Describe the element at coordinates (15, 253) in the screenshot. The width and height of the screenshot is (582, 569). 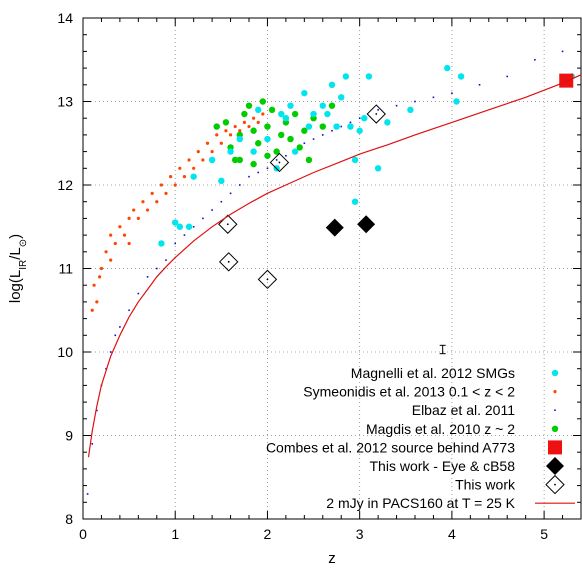
I see `y-axis-label-mid: /L` at that location.